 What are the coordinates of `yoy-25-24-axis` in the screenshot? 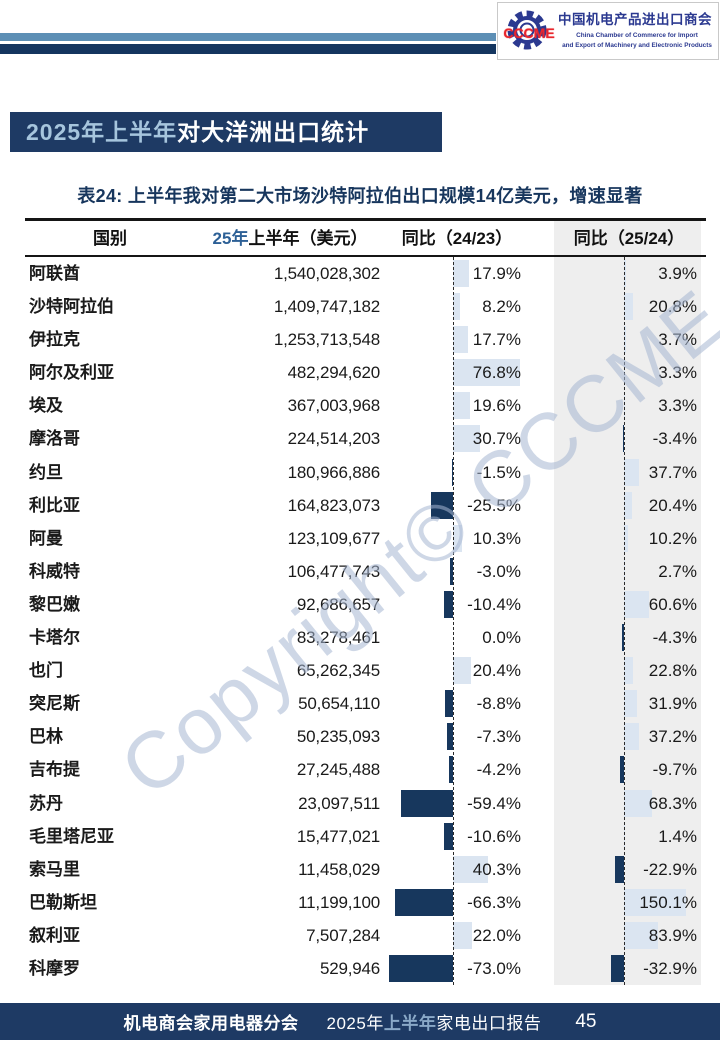 It's located at (624, 621).